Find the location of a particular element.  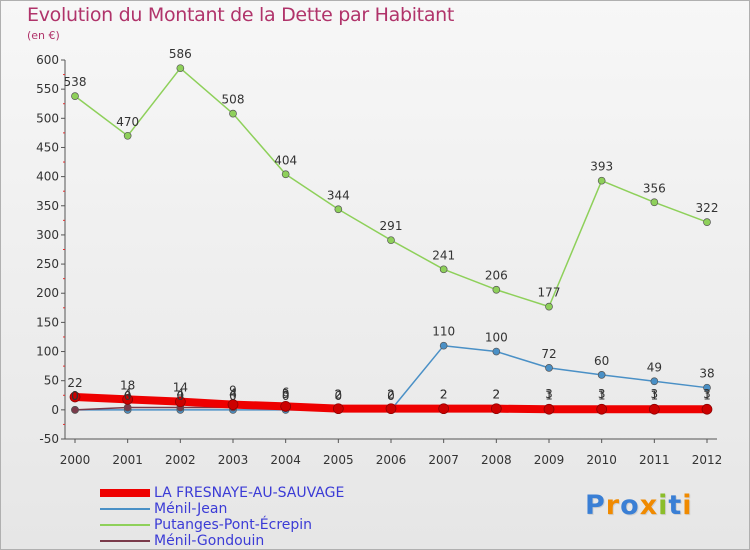

y-tick-label: 350 is located at coordinates (47, 206).